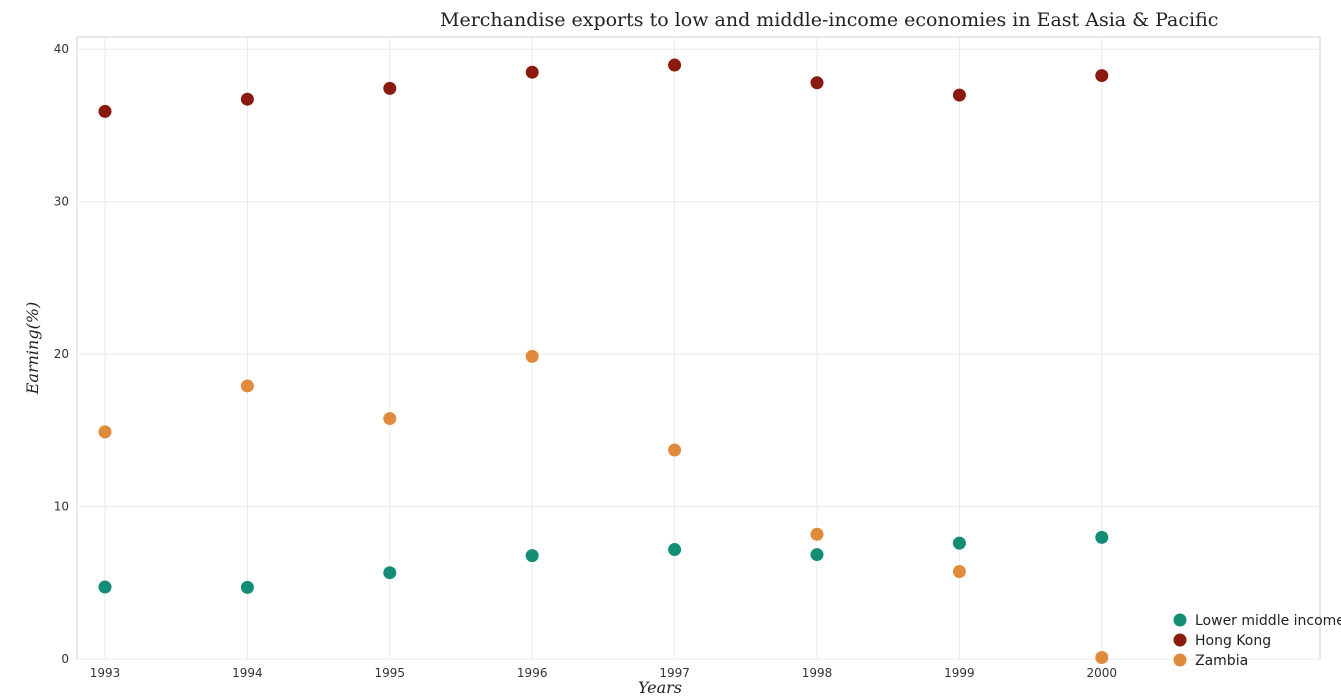 Image resolution: width=1341 pixels, height=700 pixels. What do you see at coordinates (105, 673) in the screenshot?
I see `x-tick-label: 1993` at bounding box center [105, 673].